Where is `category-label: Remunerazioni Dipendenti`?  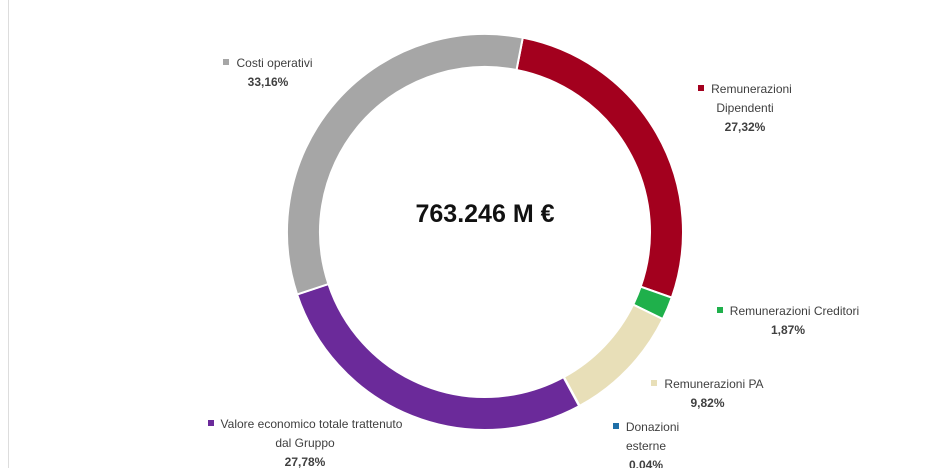
category-label: Remunerazioni Dipendenti is located at coordinates (751, 98).